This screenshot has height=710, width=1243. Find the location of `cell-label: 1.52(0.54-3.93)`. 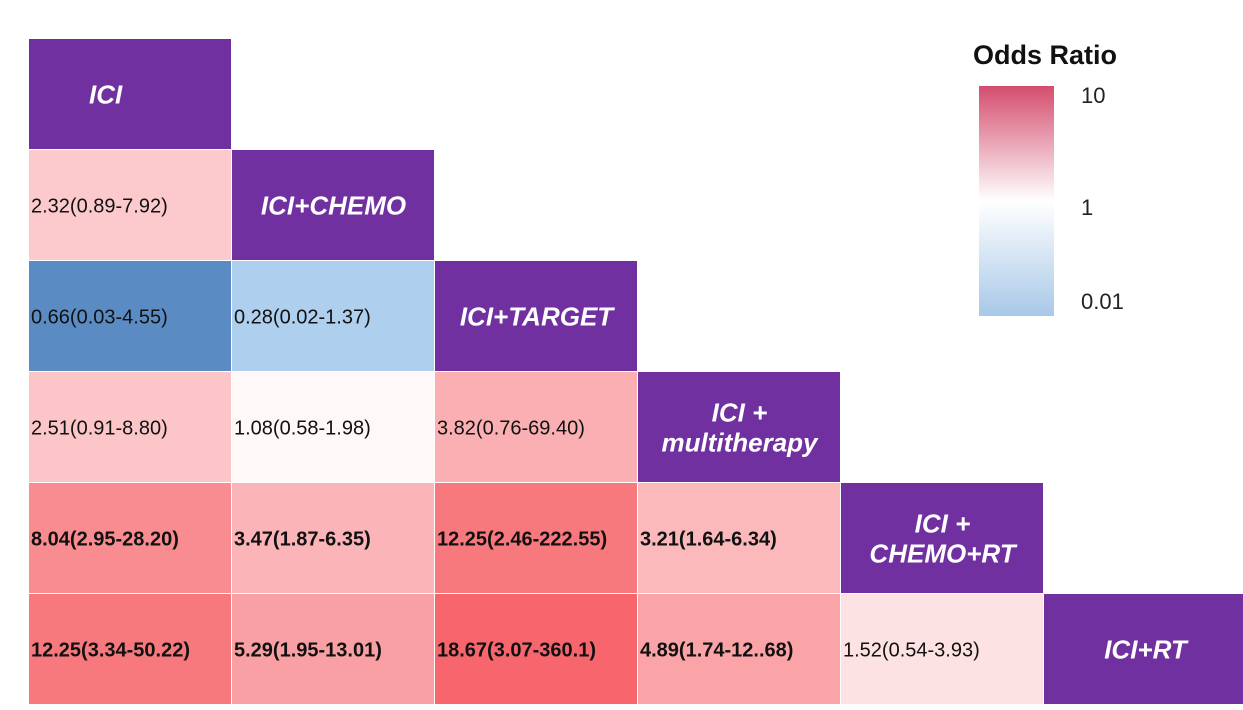

cell-label: 1.52(0.54-3.93) is located at coordinates (911, 651).